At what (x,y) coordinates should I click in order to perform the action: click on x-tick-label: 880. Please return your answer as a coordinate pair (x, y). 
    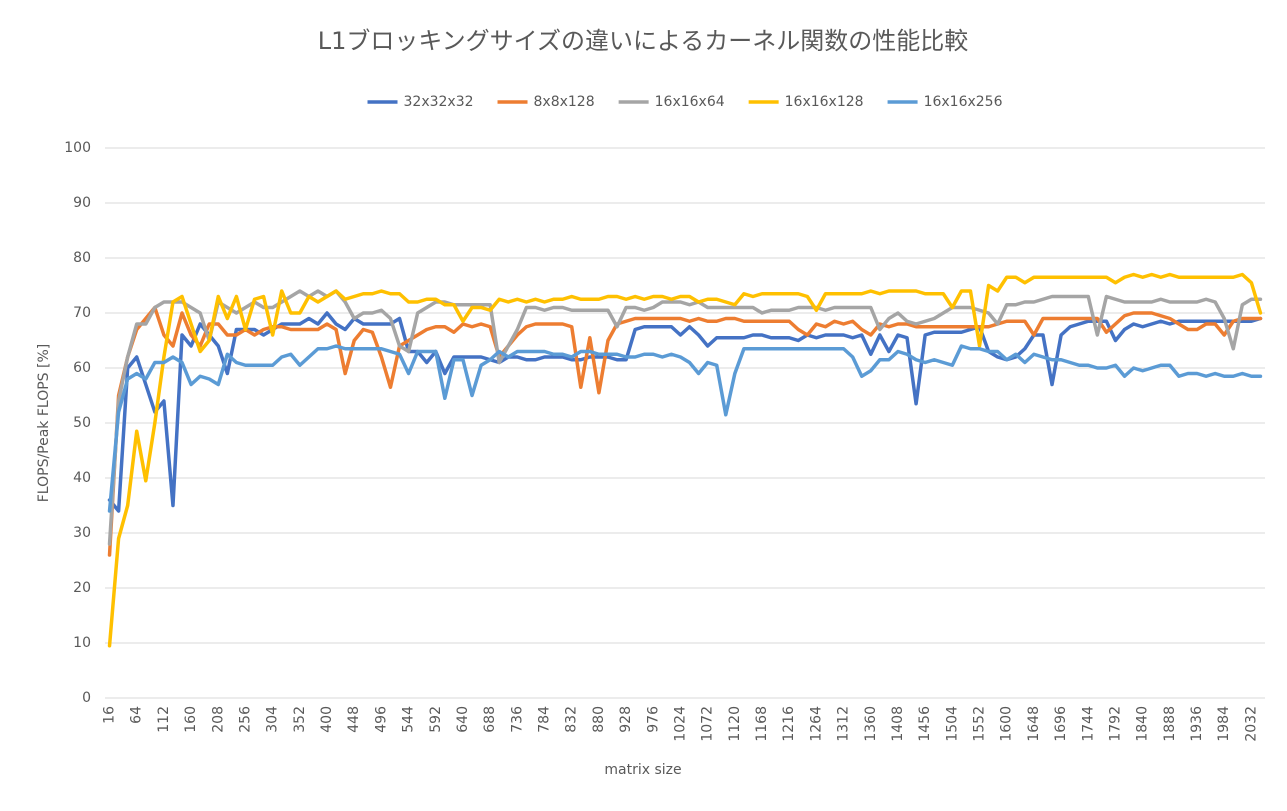
    Looking at the image, I should click on (599, 719).